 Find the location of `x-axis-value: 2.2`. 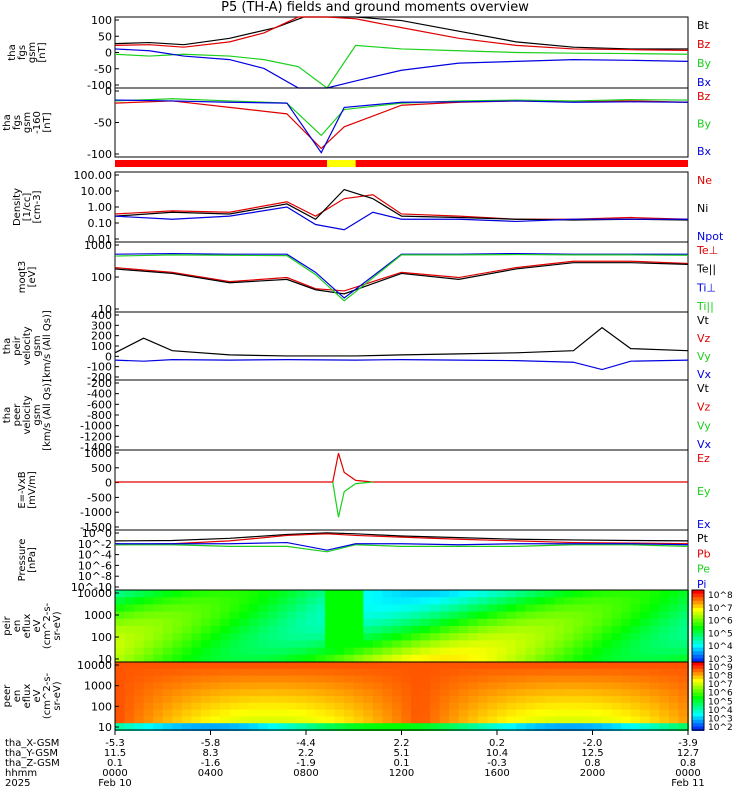

x-axis-value: 2.2 is located at coordinates (306, 753).